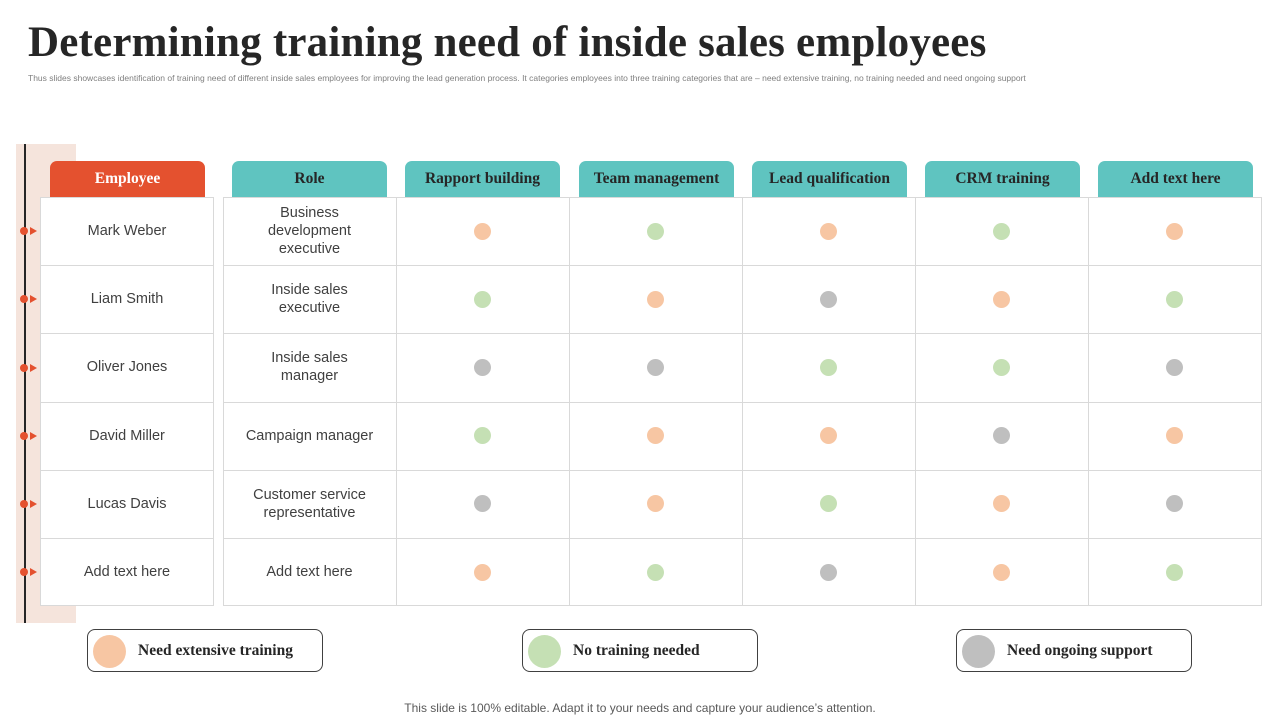  I want to click on employee-name: Mark Weber, so click(127, 231).